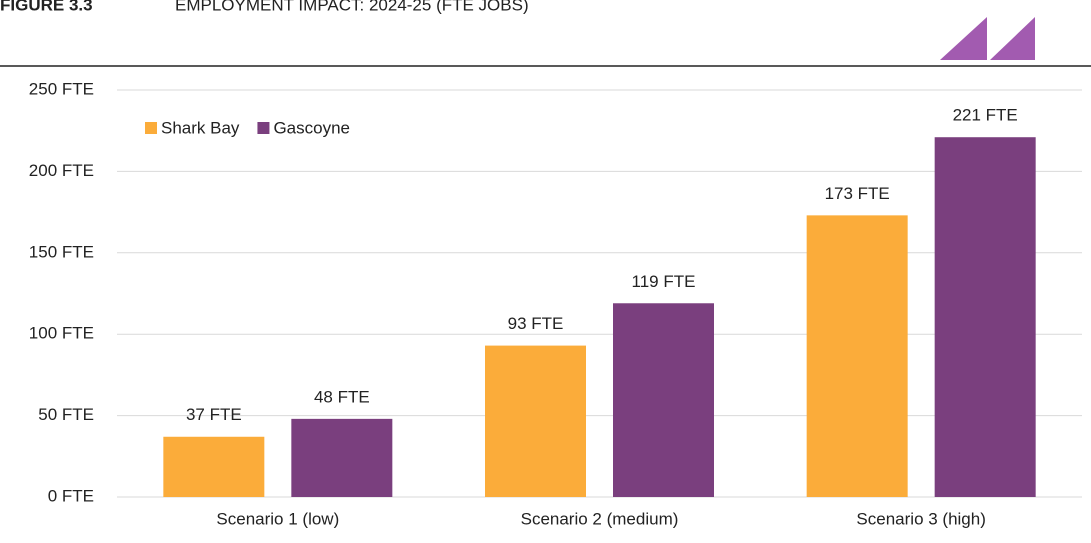  Describe the element at coordinates (277, 518) in the screenshot. I see `x-tick-label: Scenario 1 (low)` at that location.